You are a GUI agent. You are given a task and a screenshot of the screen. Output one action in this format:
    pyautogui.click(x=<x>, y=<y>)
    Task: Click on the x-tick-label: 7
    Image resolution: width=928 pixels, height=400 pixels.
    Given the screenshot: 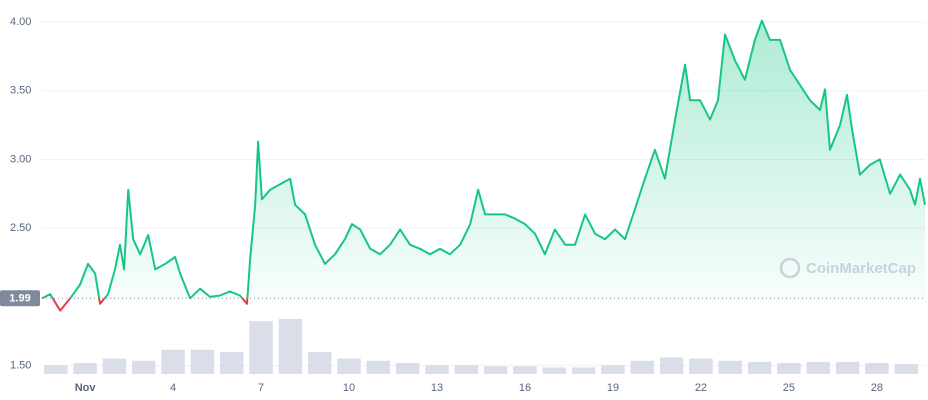 What is the action you would take?
    pyautogui.click(x=261, y=388)
    